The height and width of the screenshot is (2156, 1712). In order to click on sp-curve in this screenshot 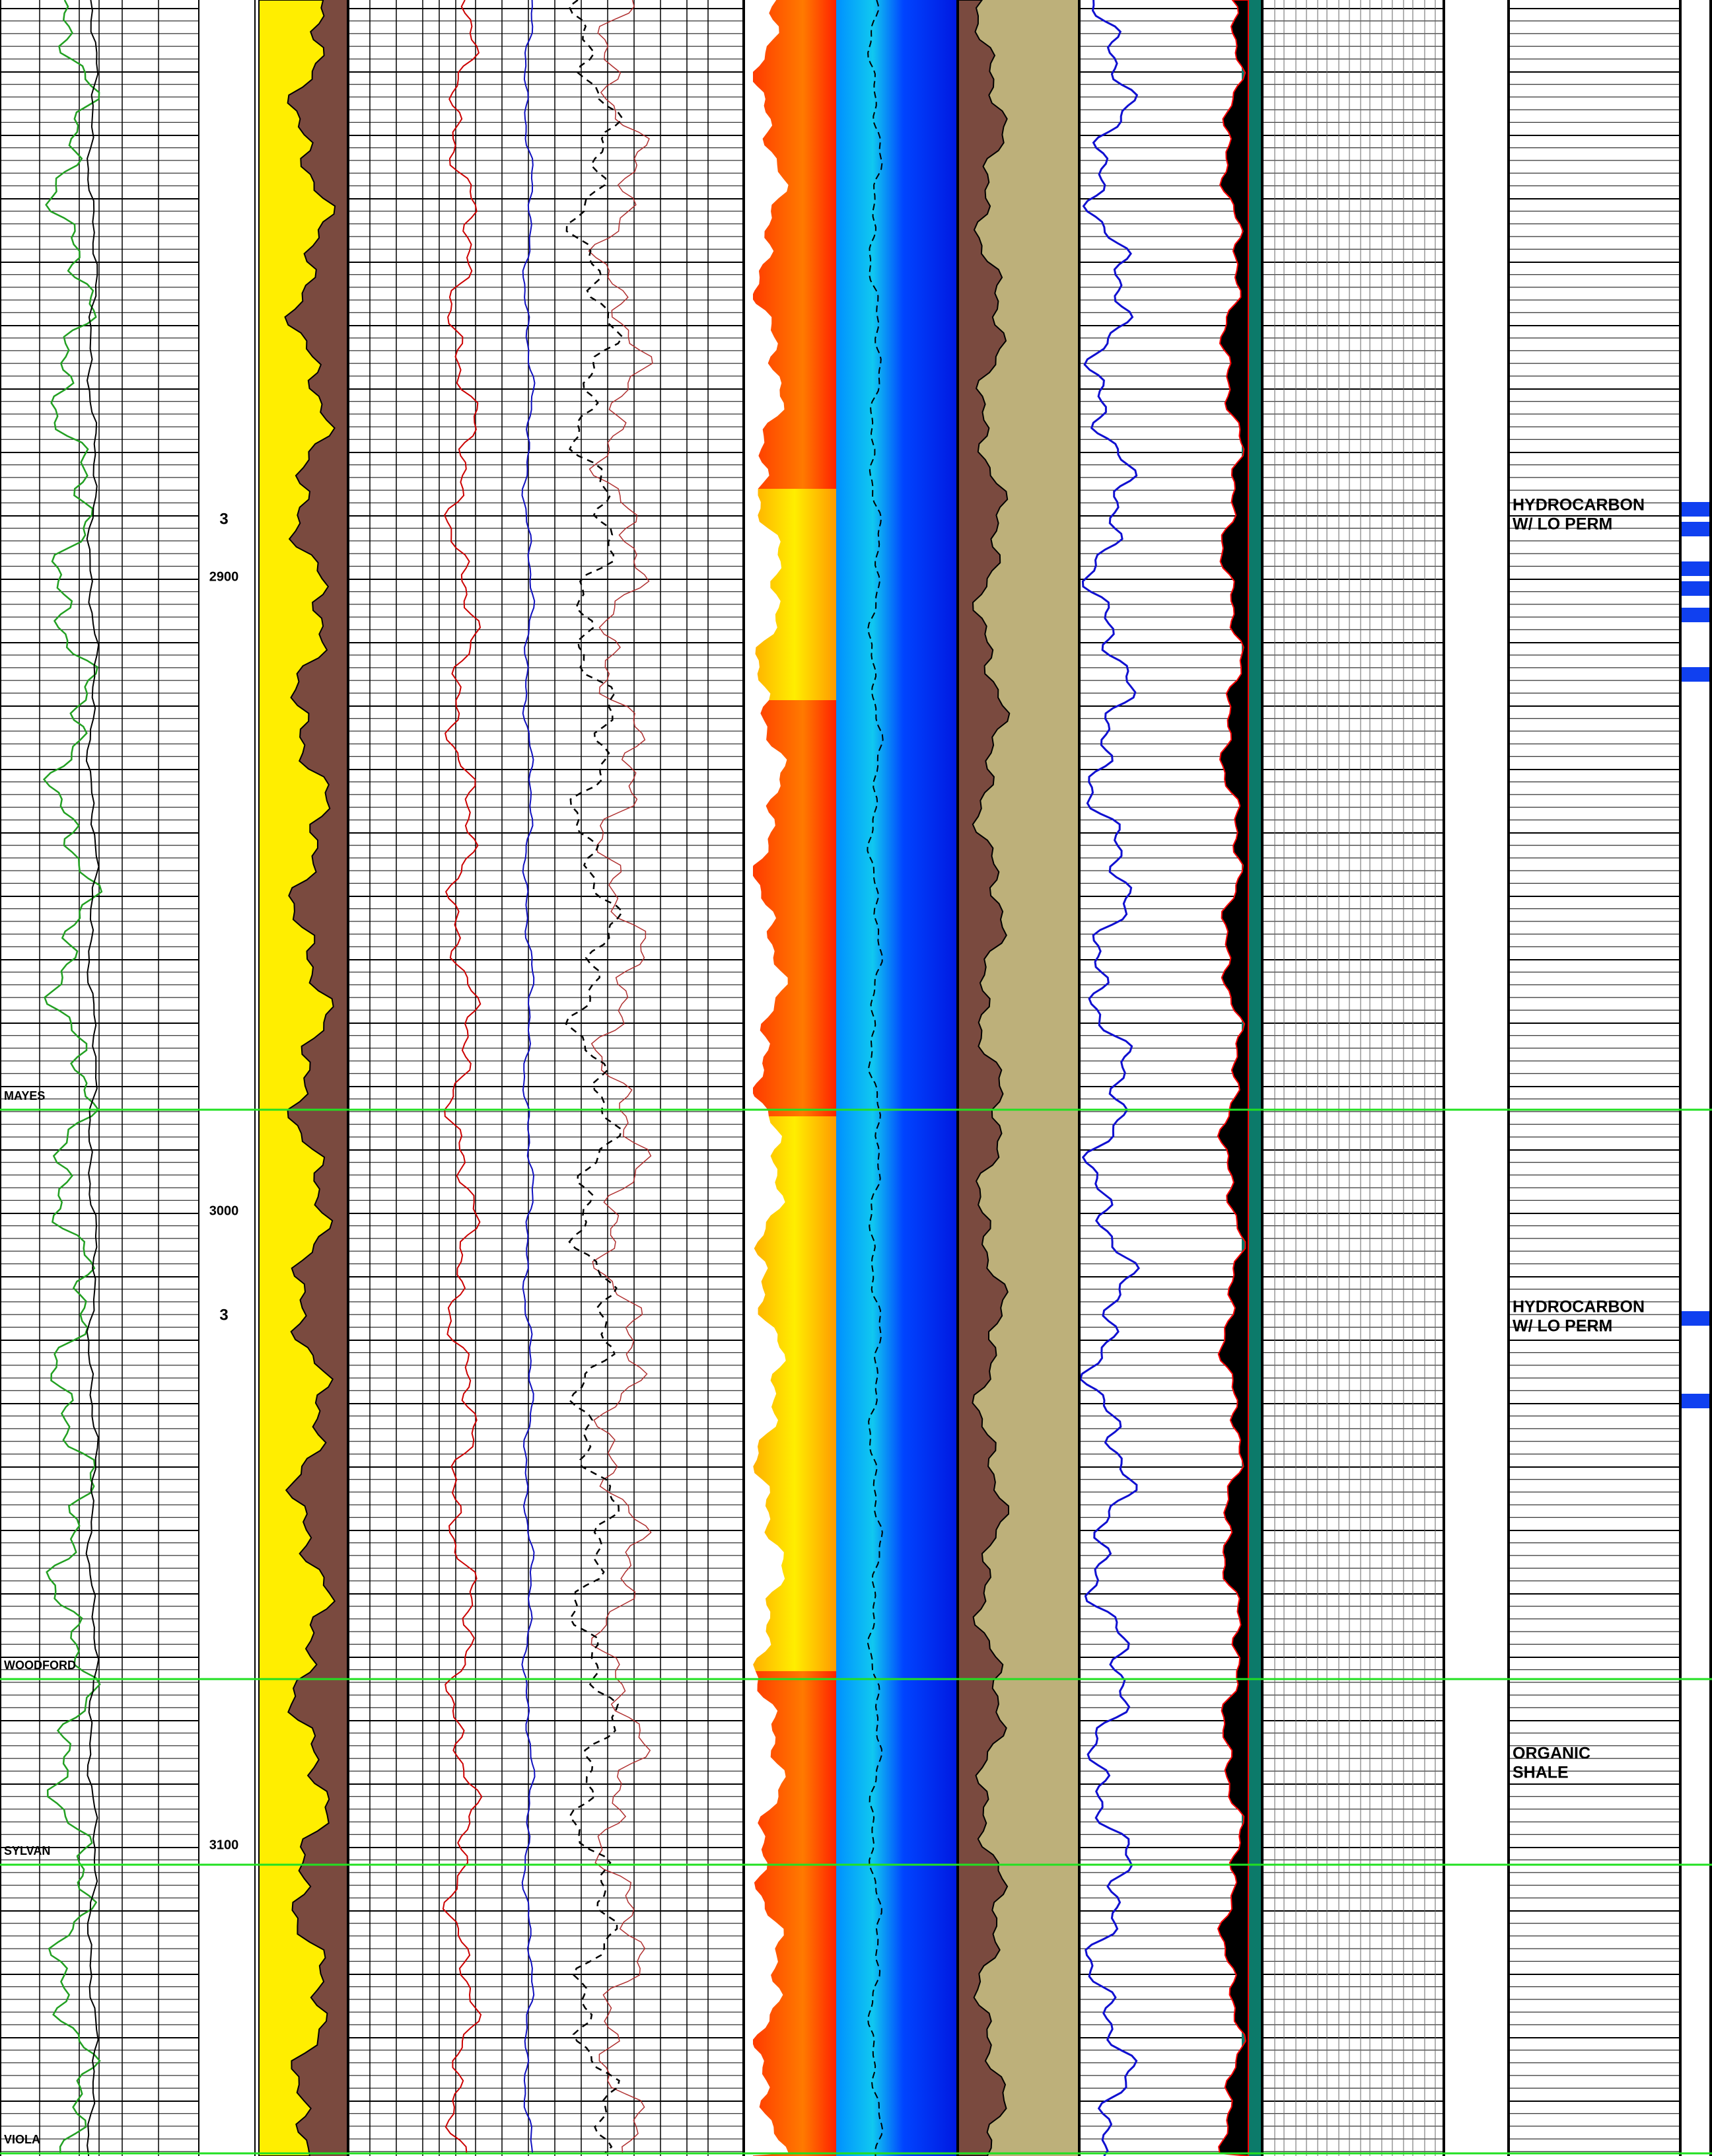, I will do `click(72, 1077)`.